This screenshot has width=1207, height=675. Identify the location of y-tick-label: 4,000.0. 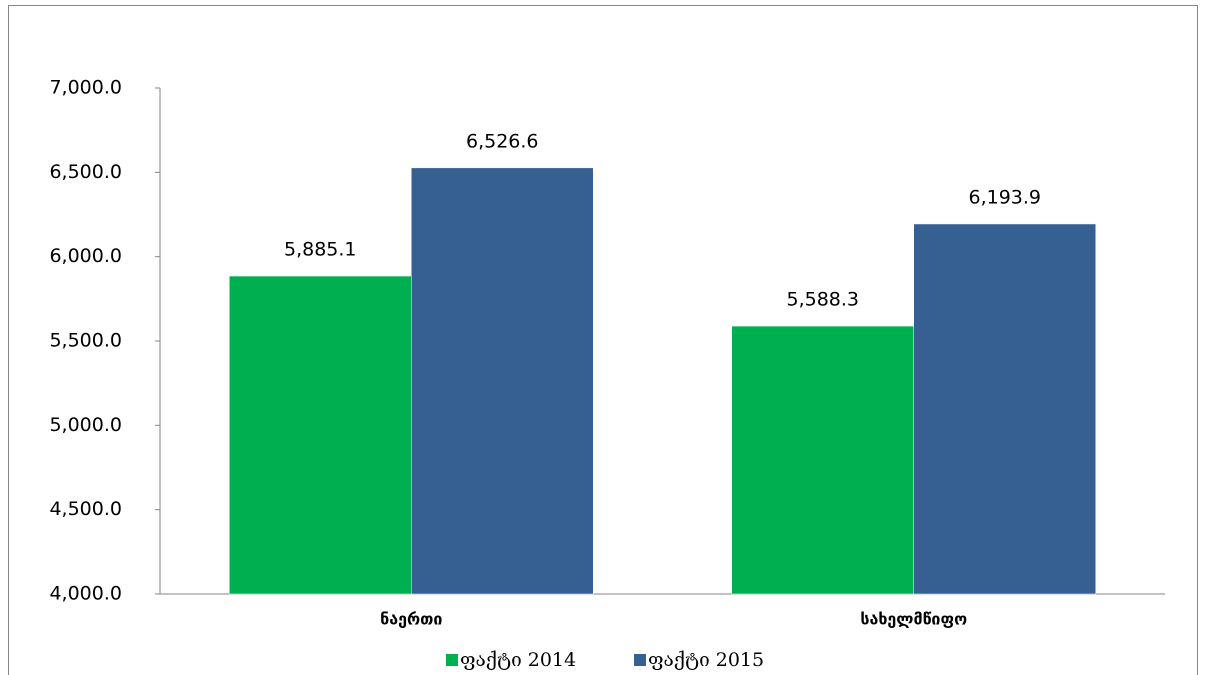
(85, 594).